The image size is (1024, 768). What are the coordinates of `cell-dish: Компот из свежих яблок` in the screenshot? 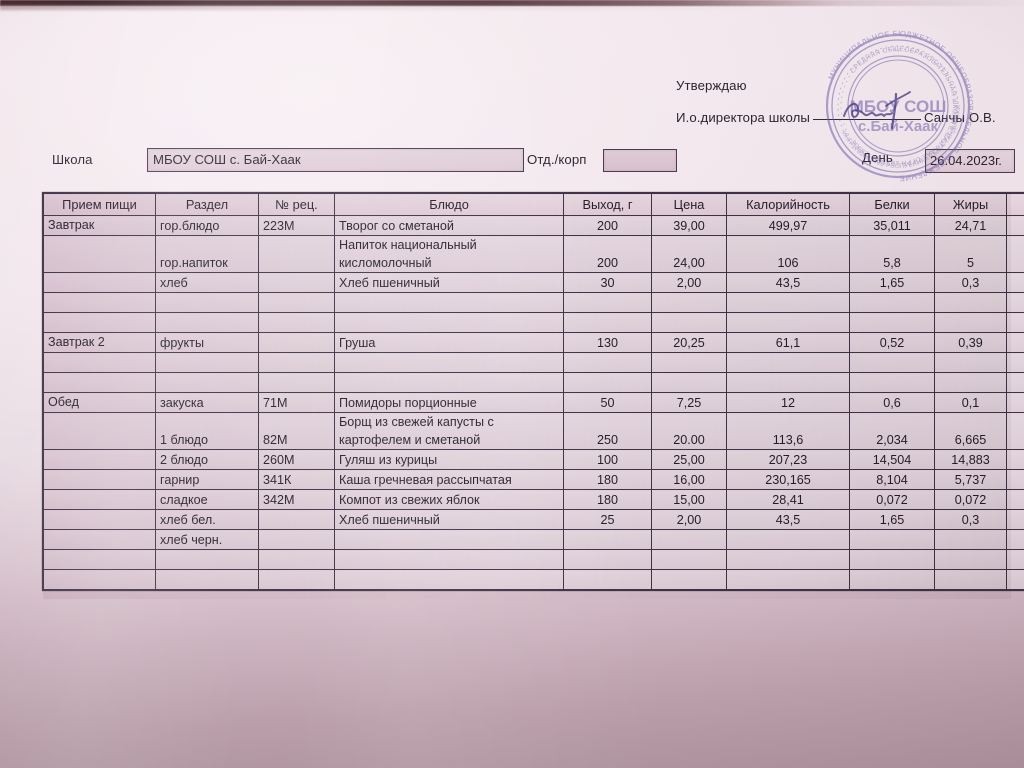 It's located at (449, 499).